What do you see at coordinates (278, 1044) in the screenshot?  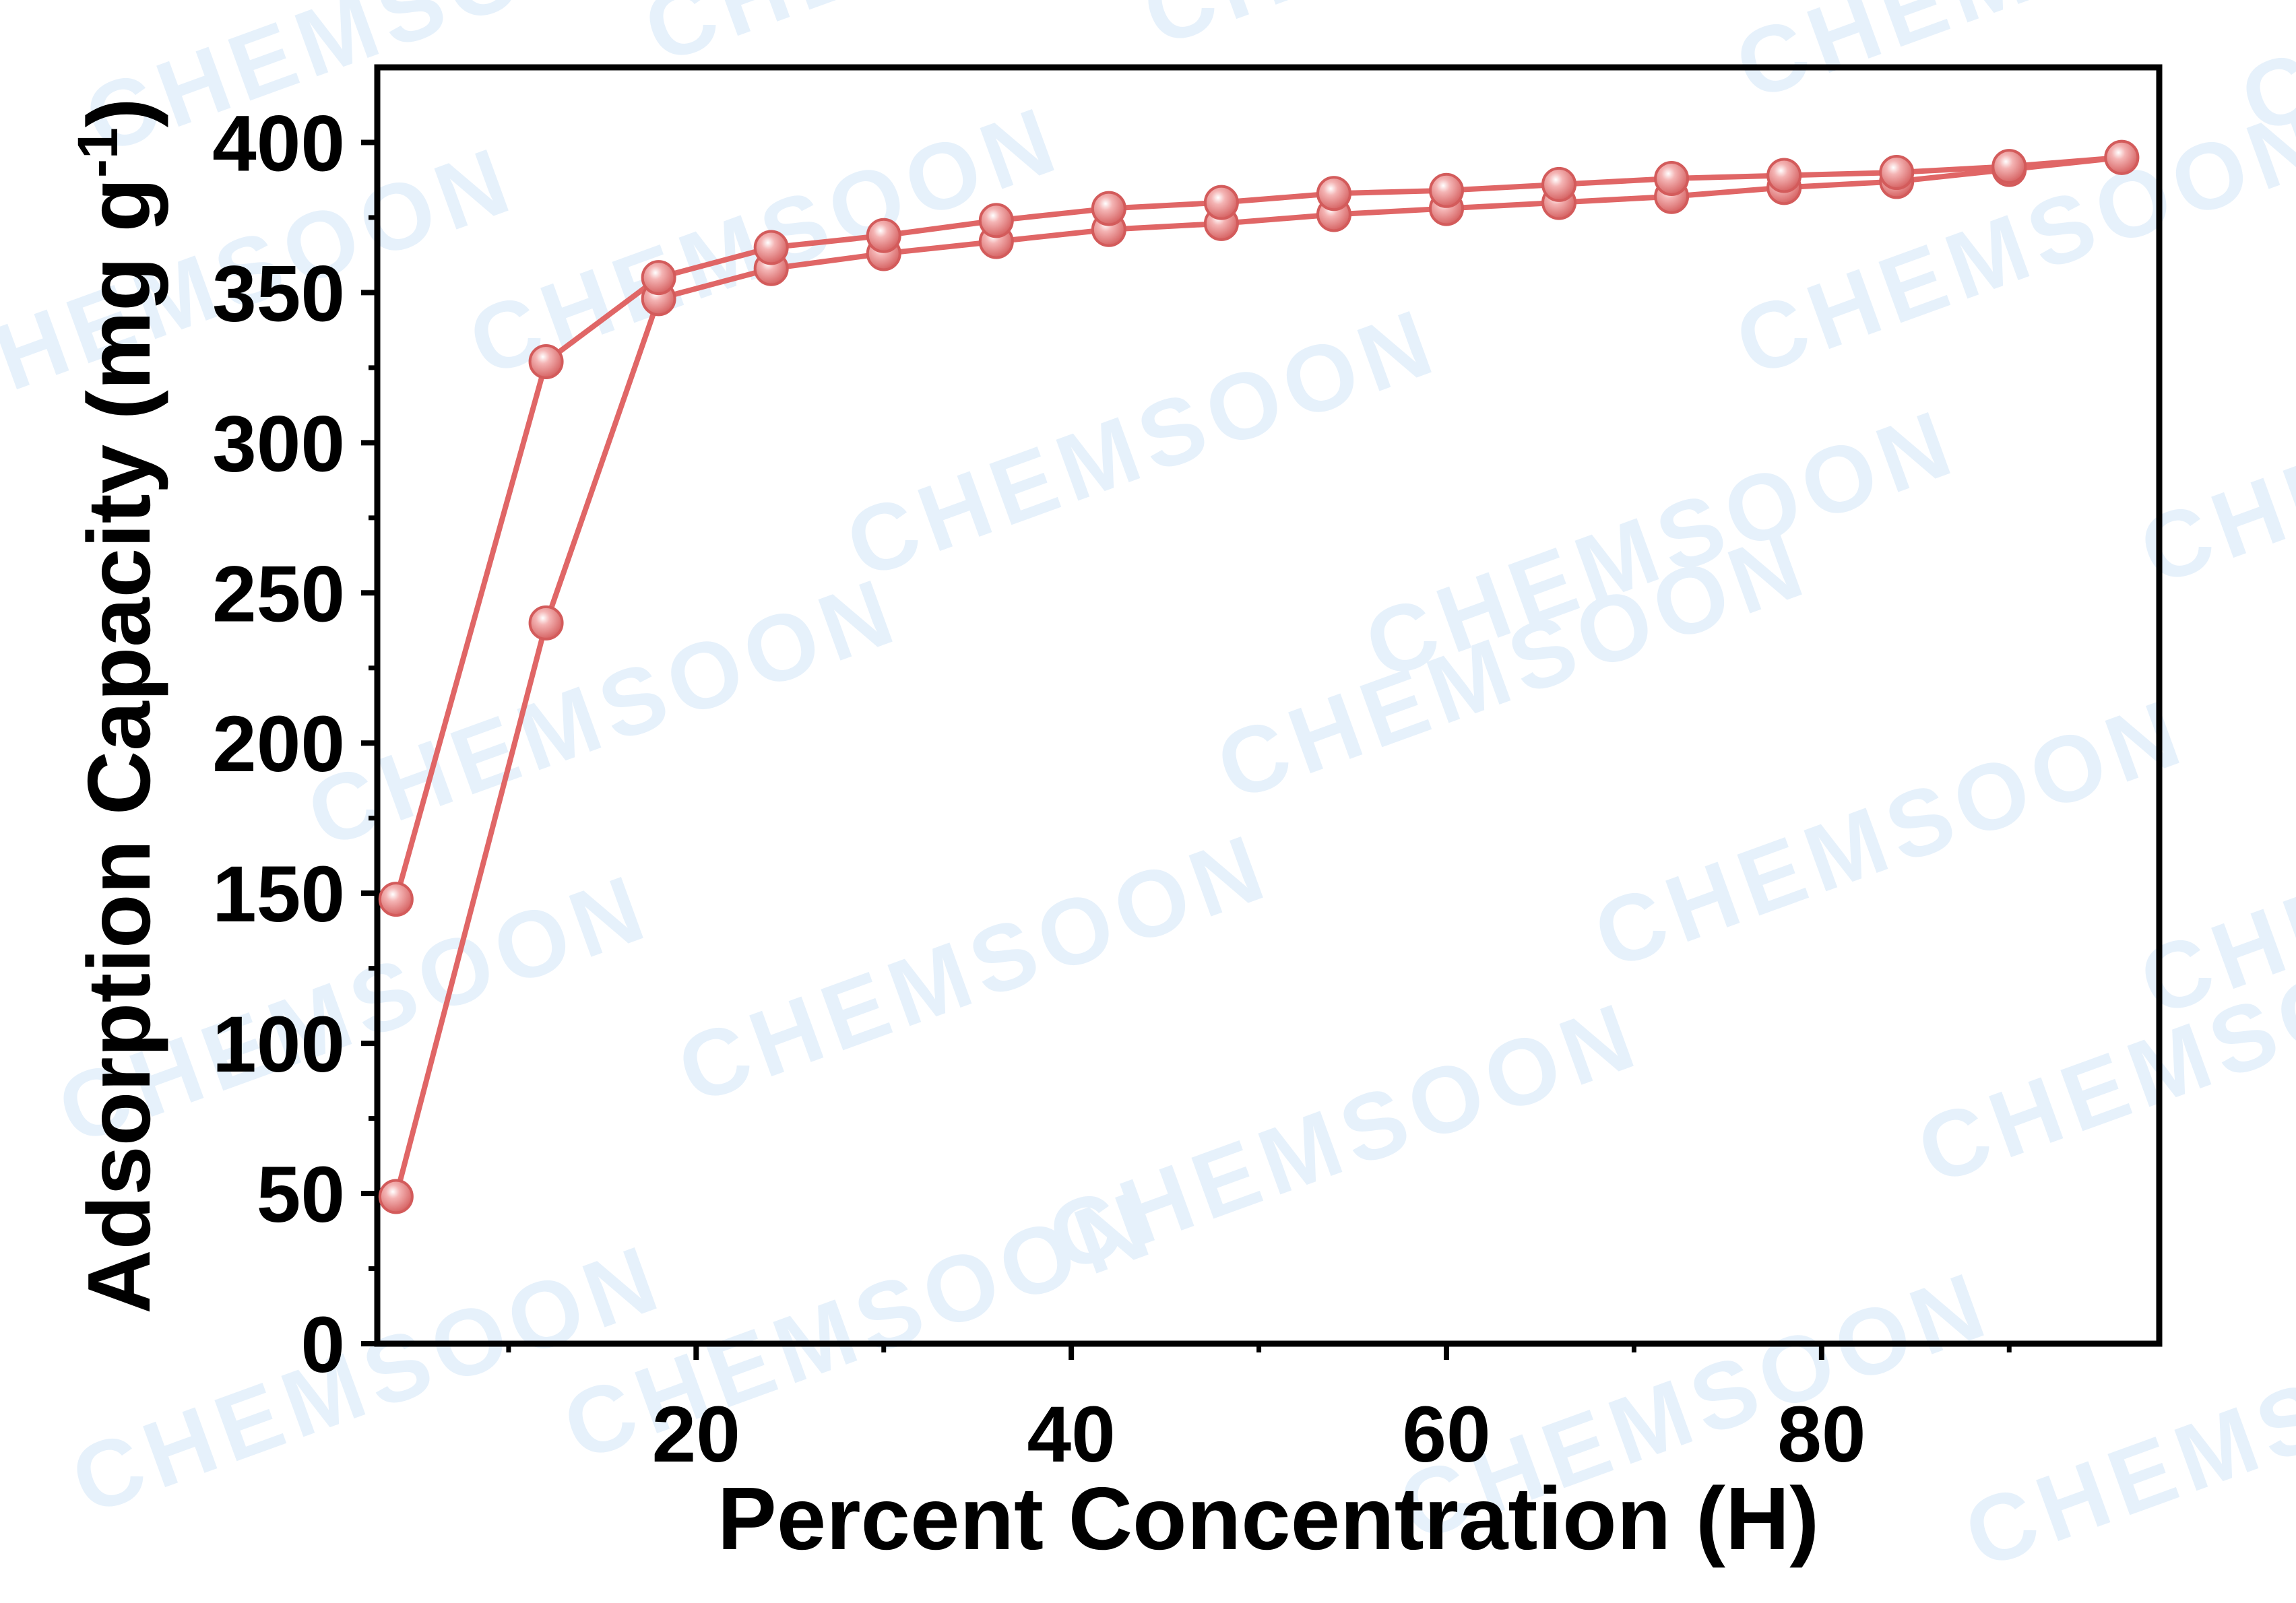 I see `y-tick-label: 100` at bounding box center [278, 1044].